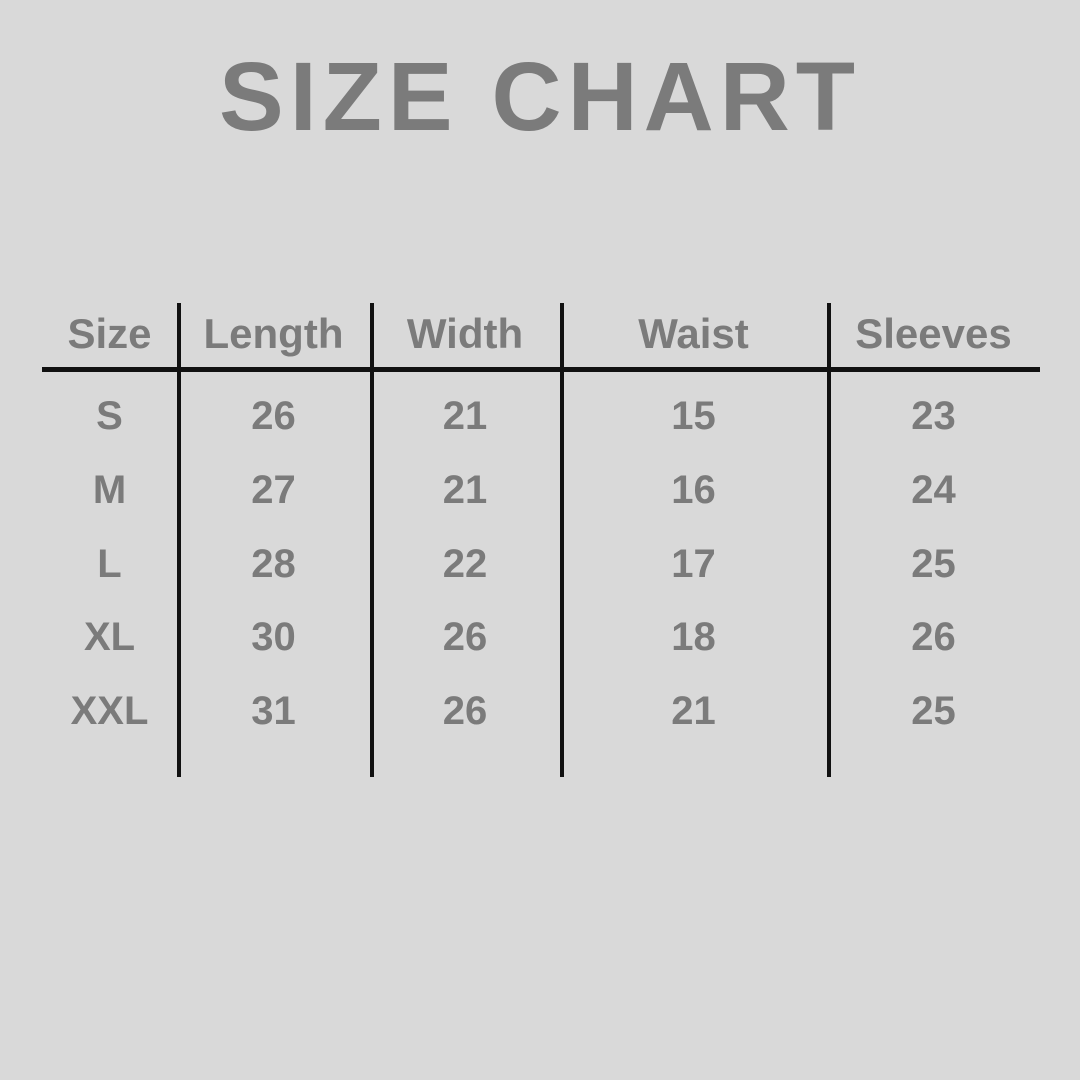 Image resolution: width=1080 pixels, height=1080 pixels. What do you see at coordinates (693, 563) in the screenshot?
I see `table-cell: 17` at bounding box center [693, 563].